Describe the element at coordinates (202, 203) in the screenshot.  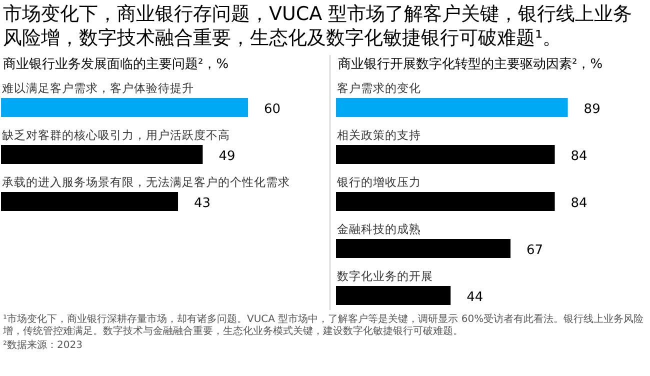
I see `data-label: 43` at that location.